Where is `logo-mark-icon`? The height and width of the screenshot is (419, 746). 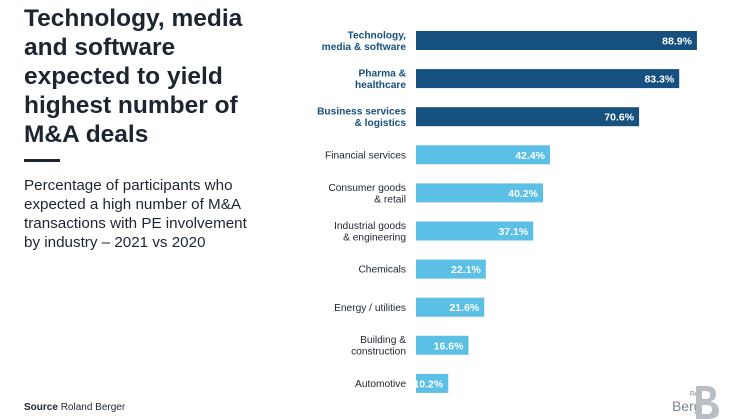 logo-mark-icon is located at coordinates (707, 402).